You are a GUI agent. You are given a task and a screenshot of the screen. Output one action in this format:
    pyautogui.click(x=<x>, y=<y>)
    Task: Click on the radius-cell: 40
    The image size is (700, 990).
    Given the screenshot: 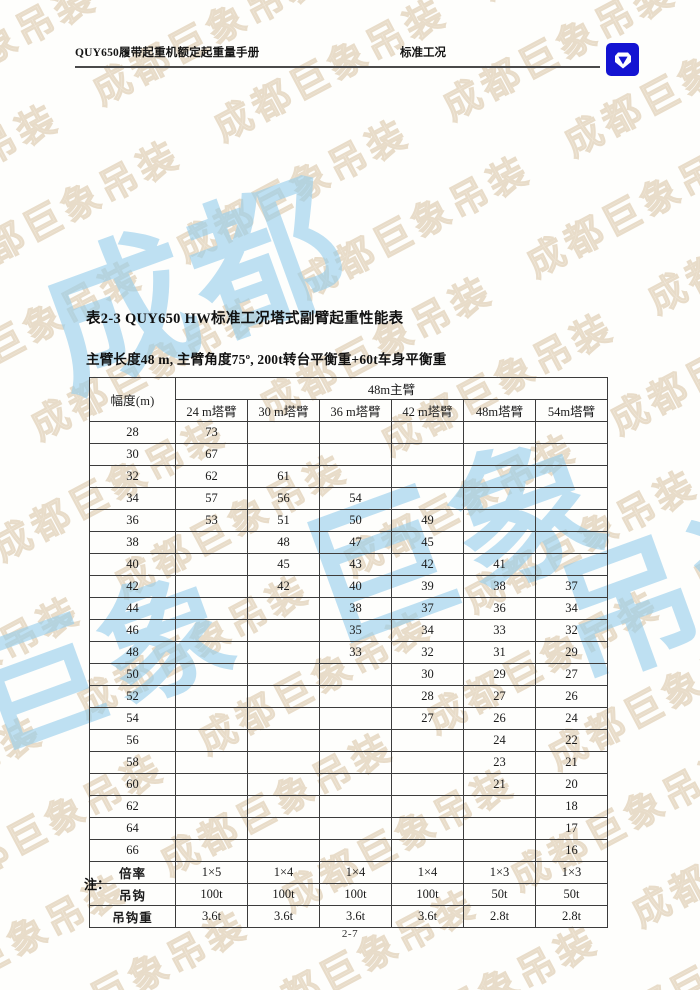 What is the action you would take?
    pyautogui.click(x=132, y=564)
    